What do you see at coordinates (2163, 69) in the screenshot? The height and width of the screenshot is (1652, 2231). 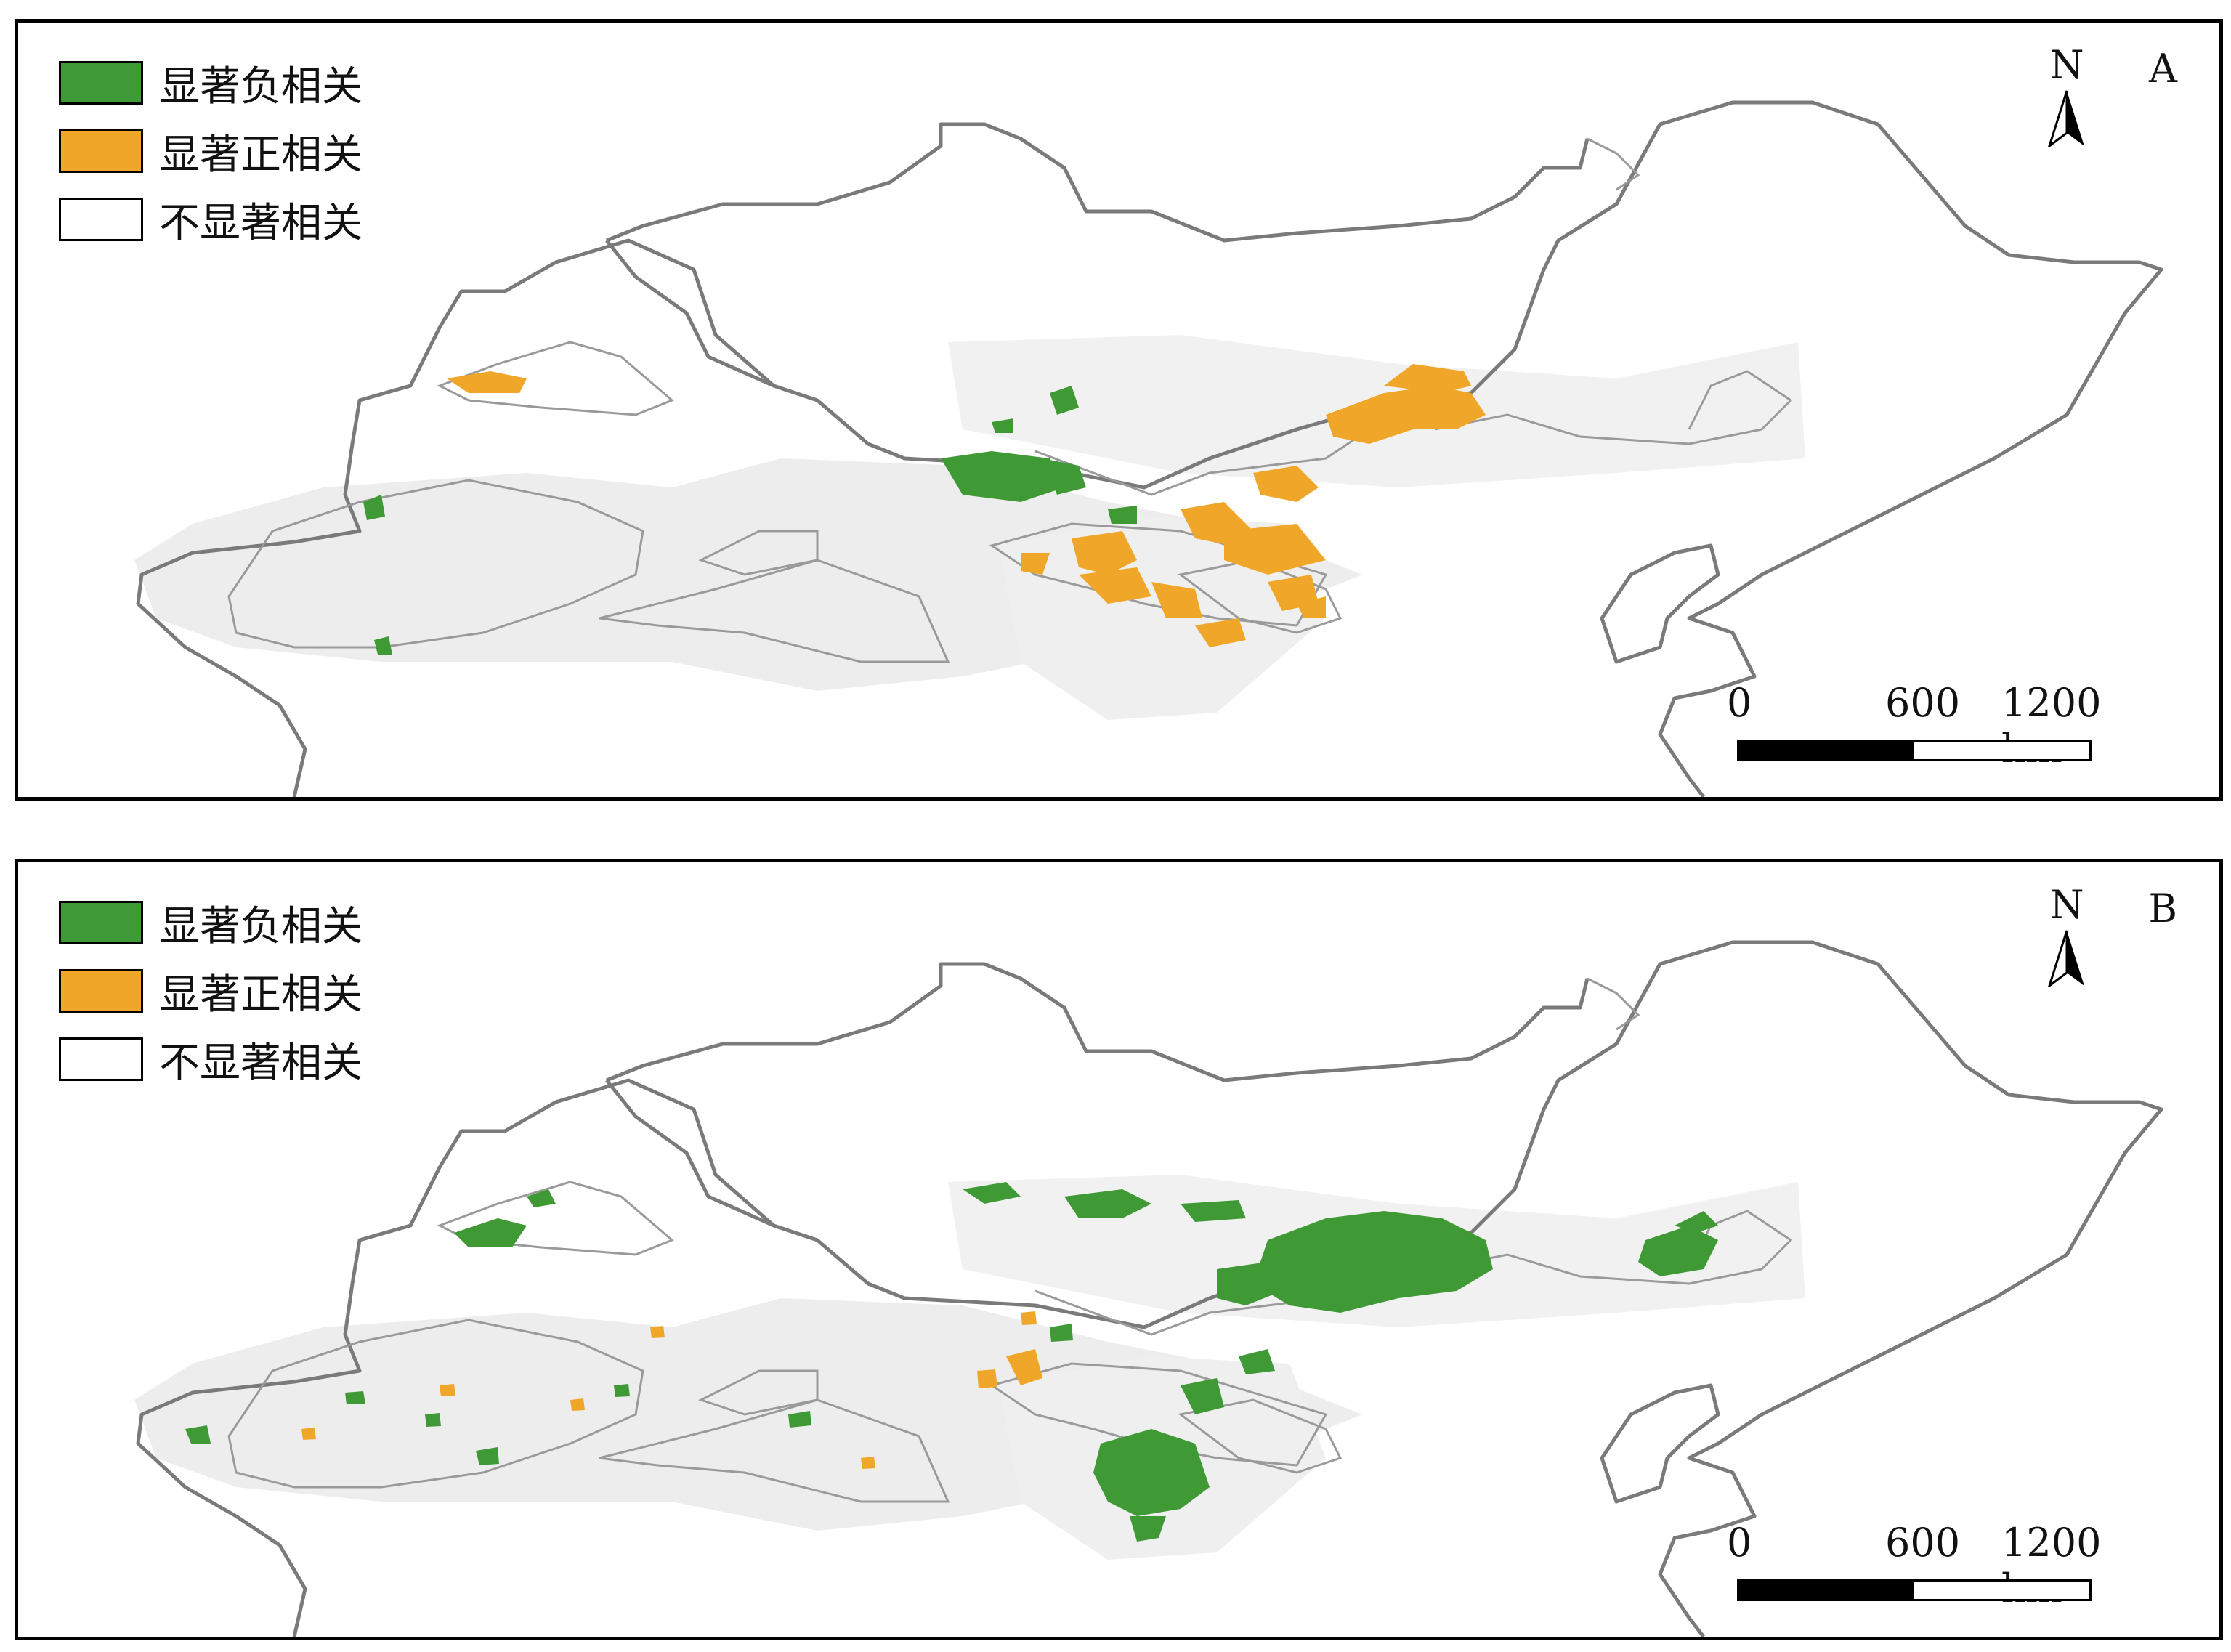 I see `panel-letter: A` at bounding box center [2163, 69].